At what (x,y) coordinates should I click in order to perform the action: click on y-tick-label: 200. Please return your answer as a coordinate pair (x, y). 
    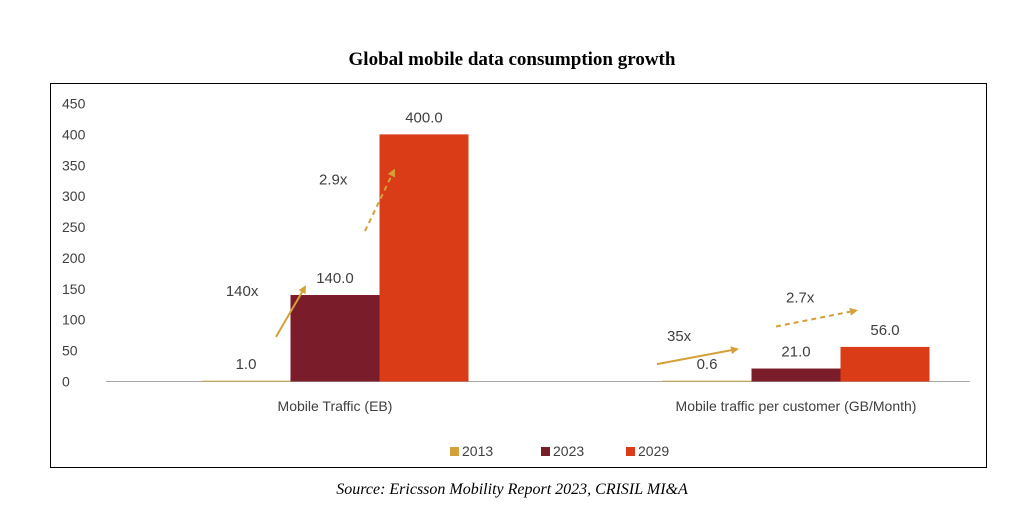
    Looking at the image, I should click on (74, 258).